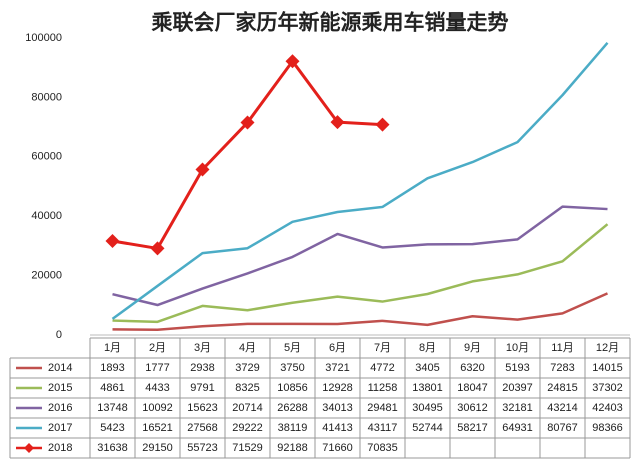 This screenshot has width=640, height=460. I want to click on table-cell: 7283, so click(562, 368).